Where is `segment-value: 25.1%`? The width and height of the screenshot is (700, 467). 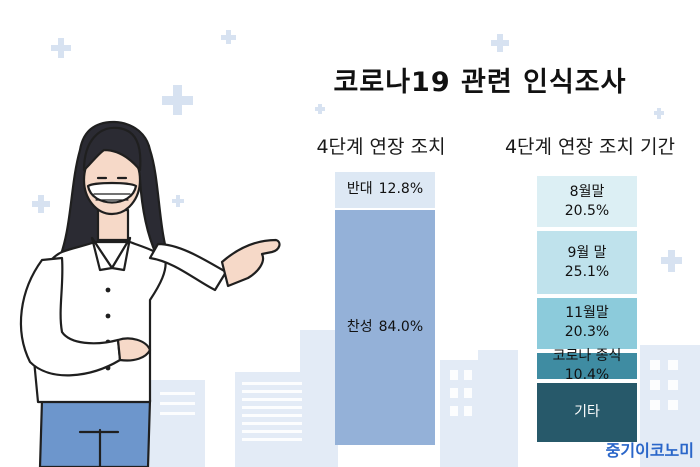 segment-value: 25.1% is located at coordinates (587, 271).